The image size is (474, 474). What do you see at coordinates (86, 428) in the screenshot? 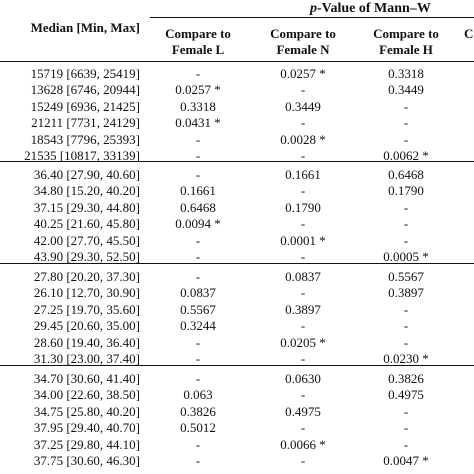
I see `median-cell: 37.95 [29.40, 40.70]` at bounding box center [86, 428].